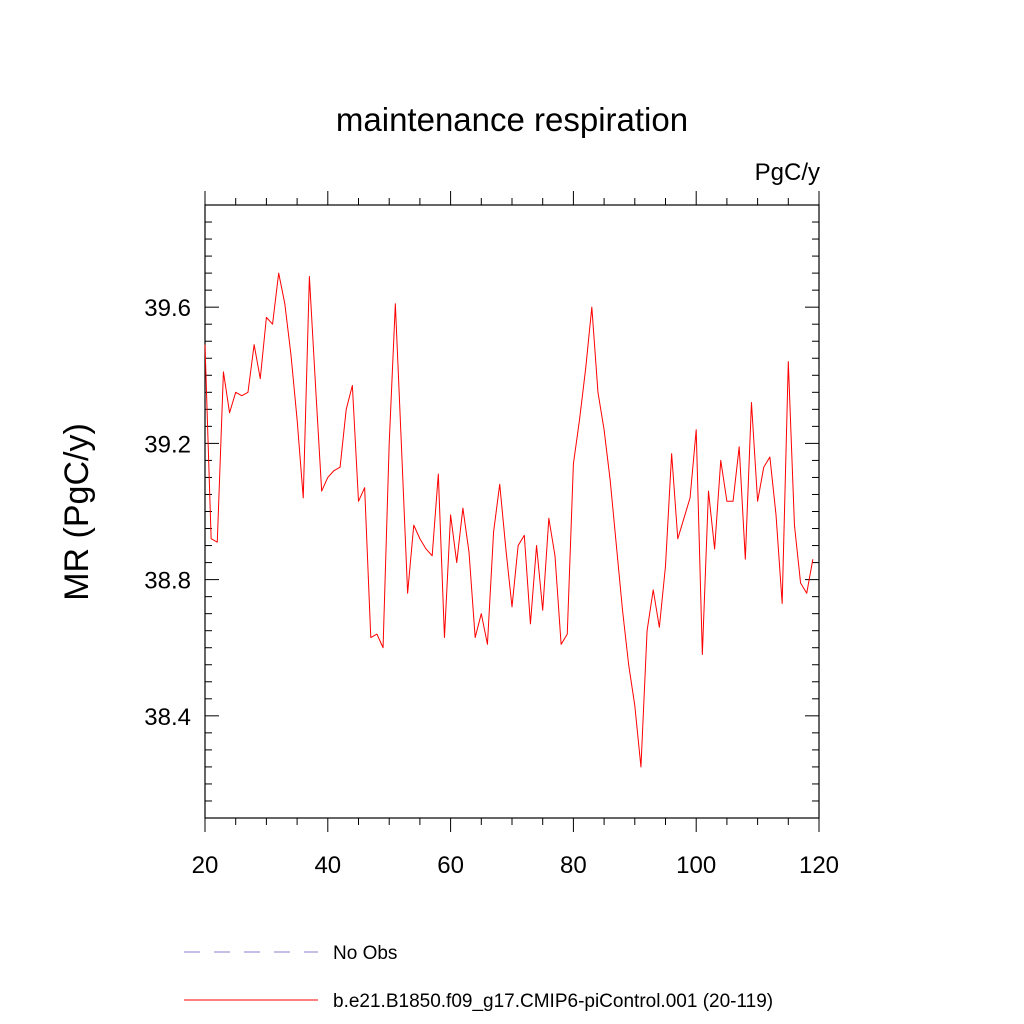  I want to click on x-tick-label-60: 60, so click(450, 865).